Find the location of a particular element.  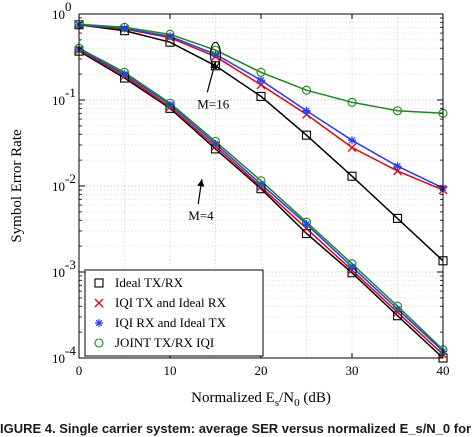

x-axis-title: Normalized Es/N0 (dB) is located at coordinates (261, 399).